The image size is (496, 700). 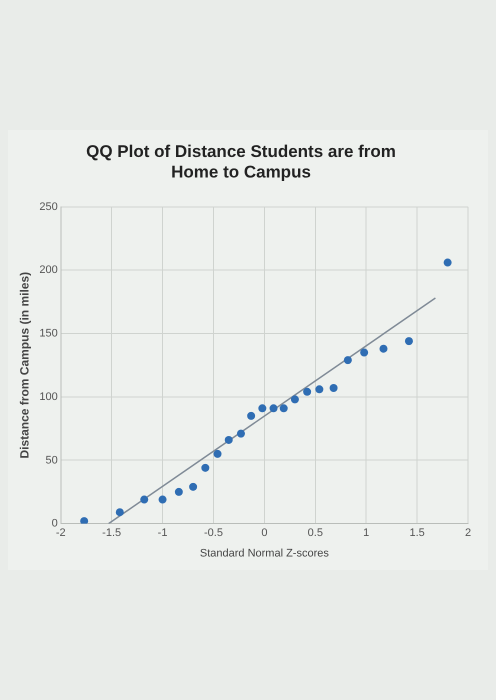 What do you see at coordinates (264, 533) in the screenshot?
I see `x-tick-label: 0` at bounding box center [264, 533].